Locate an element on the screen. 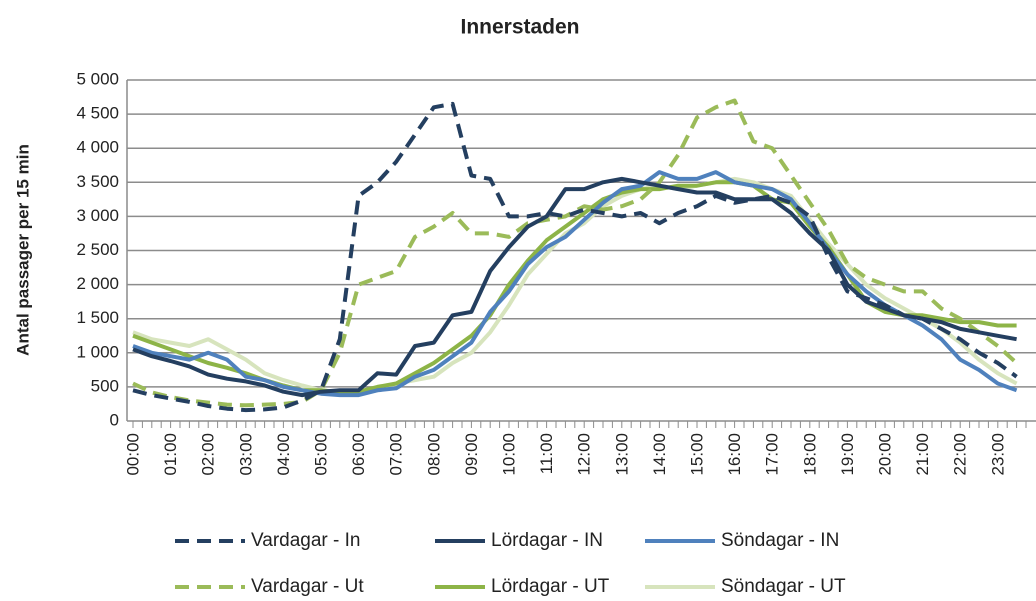  legend-label: Söndagar - UT is located at coordinates (783, 586).